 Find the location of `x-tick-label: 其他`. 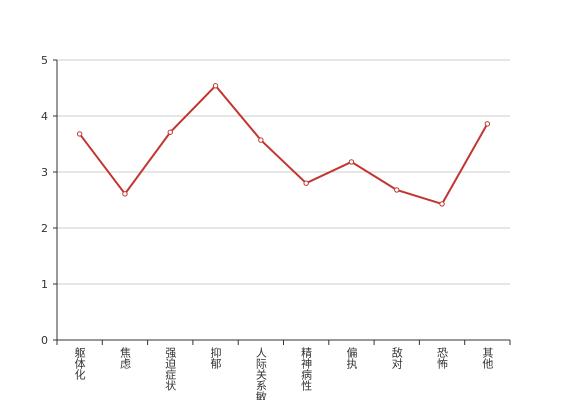

x-tick-label: 其他 is located at coordinates (487, 358).